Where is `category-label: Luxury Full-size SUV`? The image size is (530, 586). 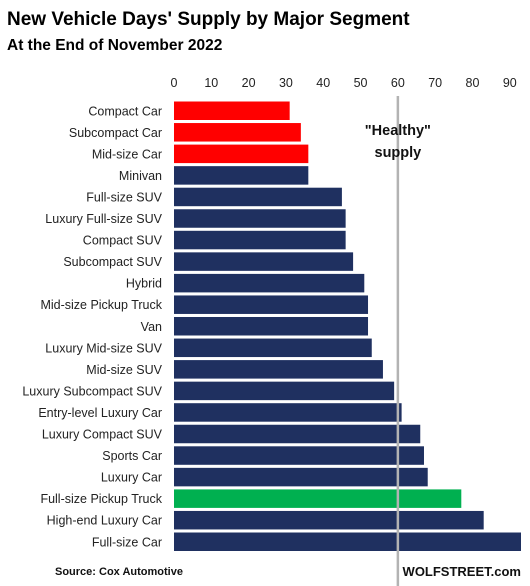
category-label: Luxury Full-size SUV is located at coordinates (103, 219).